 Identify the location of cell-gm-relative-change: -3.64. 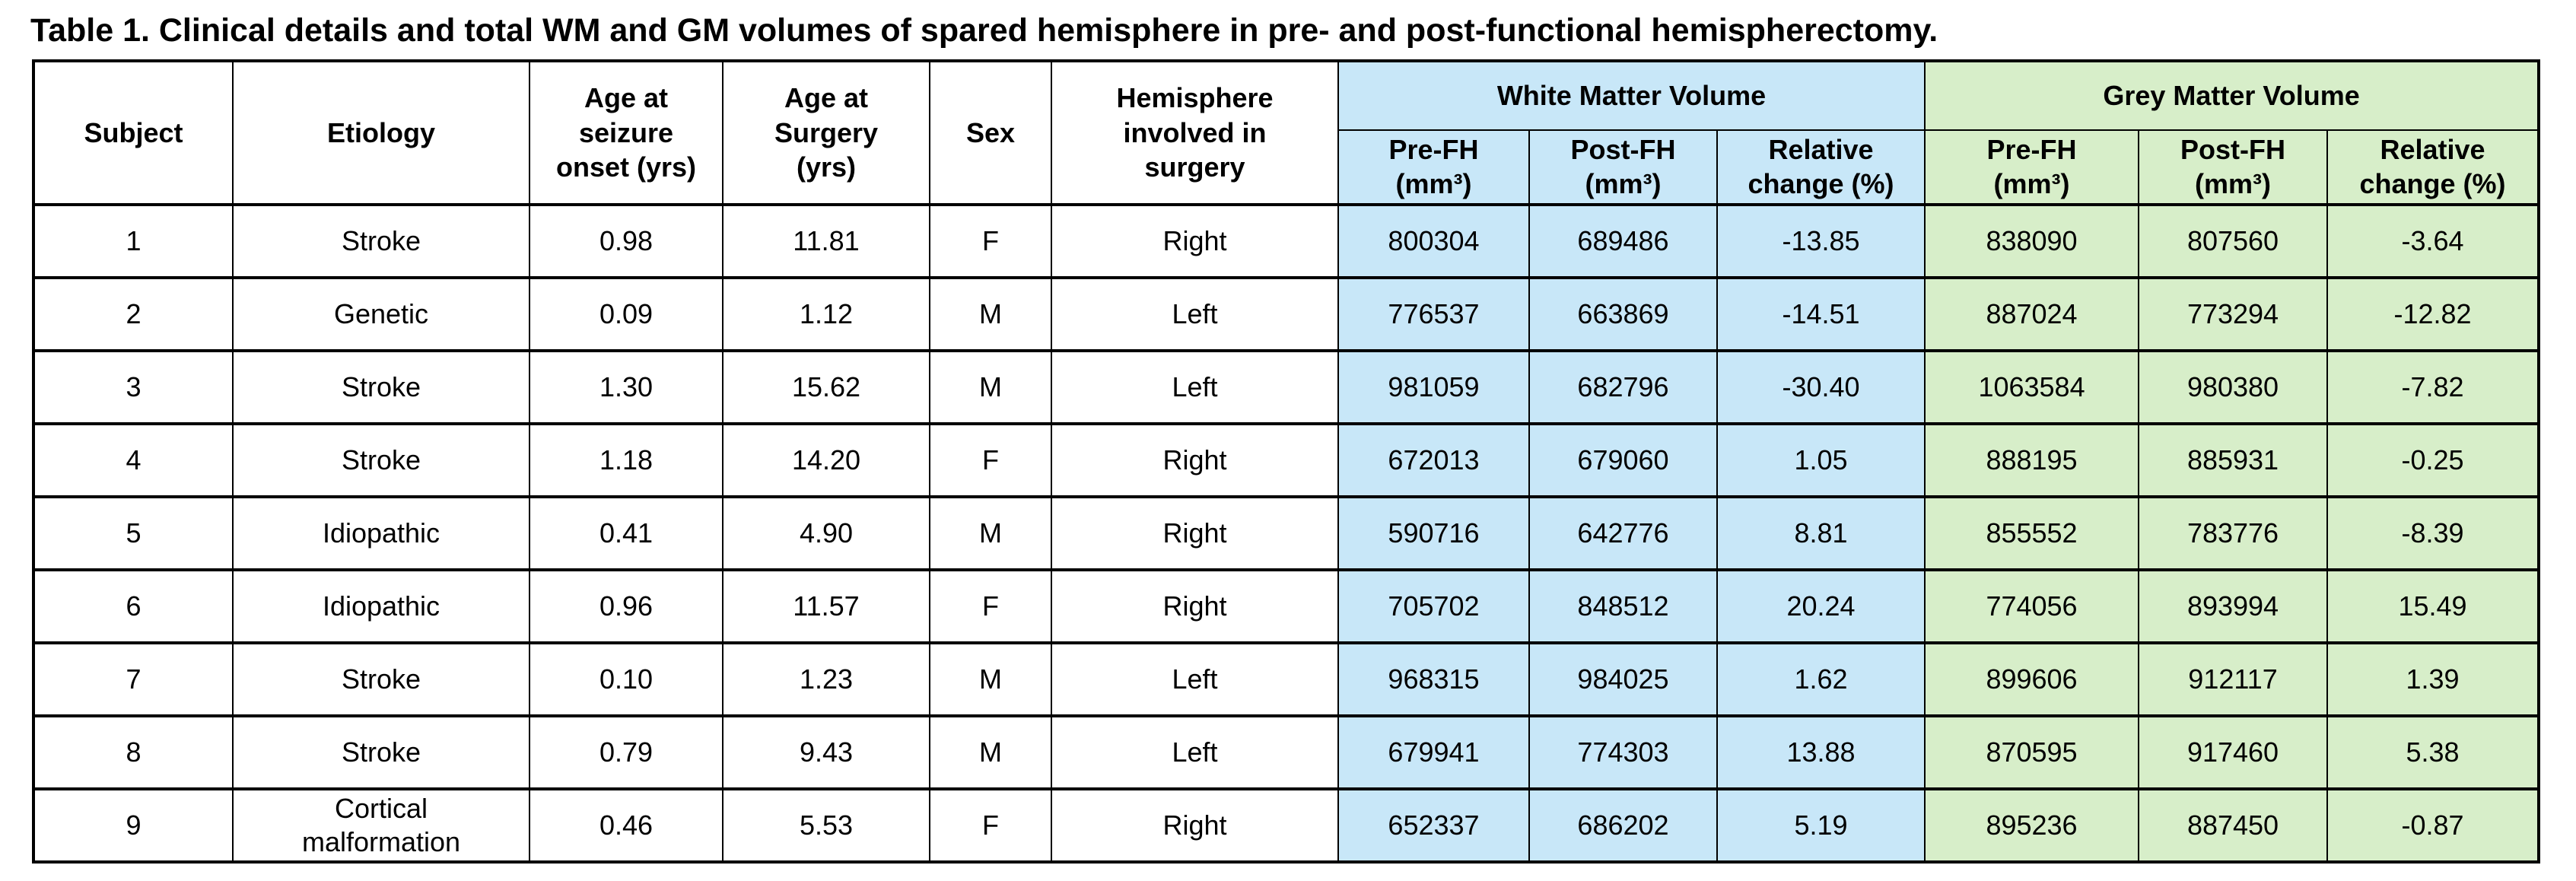
(2433, 240).